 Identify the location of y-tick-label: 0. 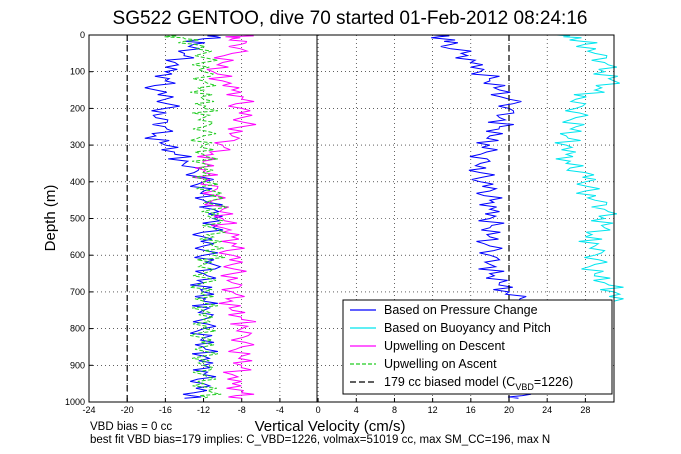
(82, 35).